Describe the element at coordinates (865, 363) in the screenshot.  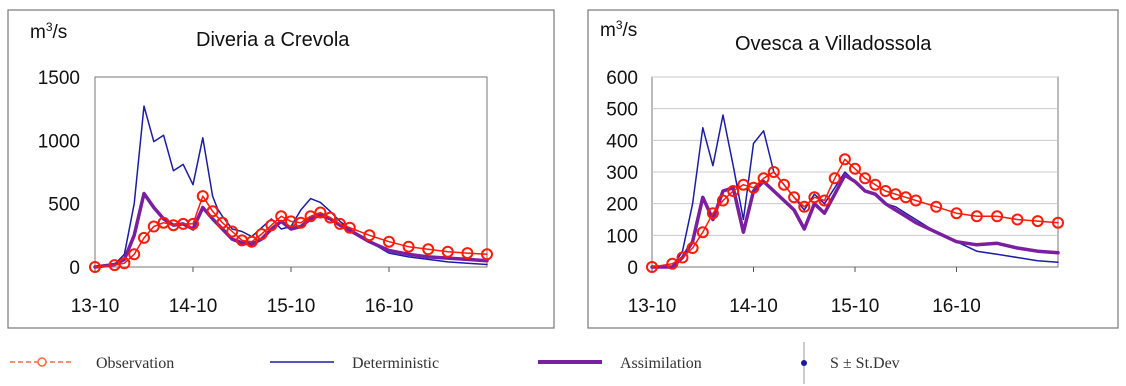
I see `legend-label: S ± St.Dev` at that location.